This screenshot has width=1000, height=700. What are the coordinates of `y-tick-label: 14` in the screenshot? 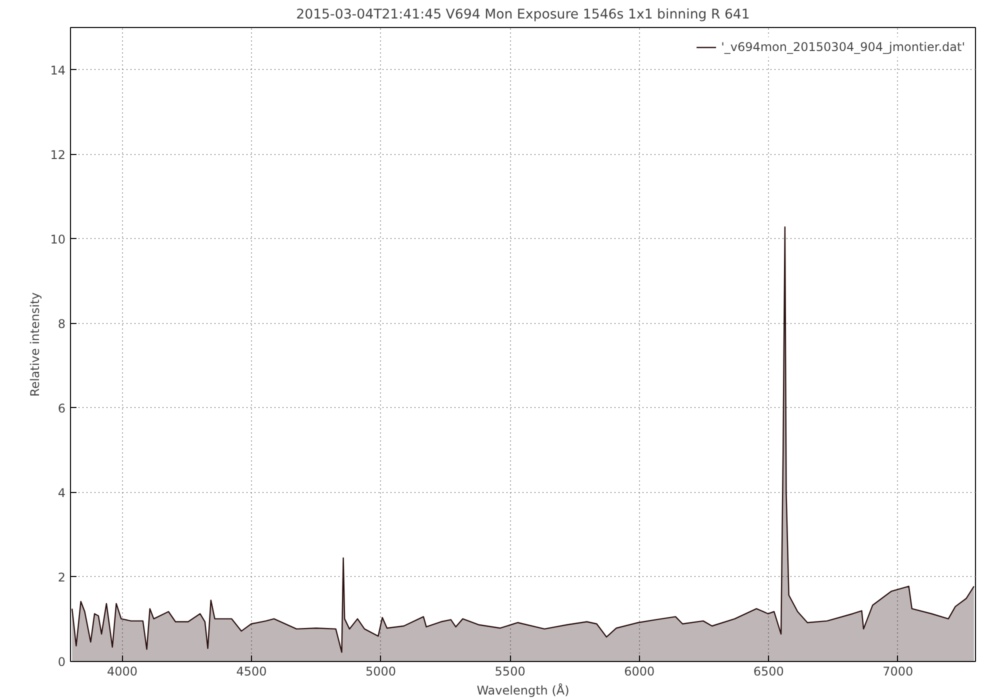 It's located at (58, 70).